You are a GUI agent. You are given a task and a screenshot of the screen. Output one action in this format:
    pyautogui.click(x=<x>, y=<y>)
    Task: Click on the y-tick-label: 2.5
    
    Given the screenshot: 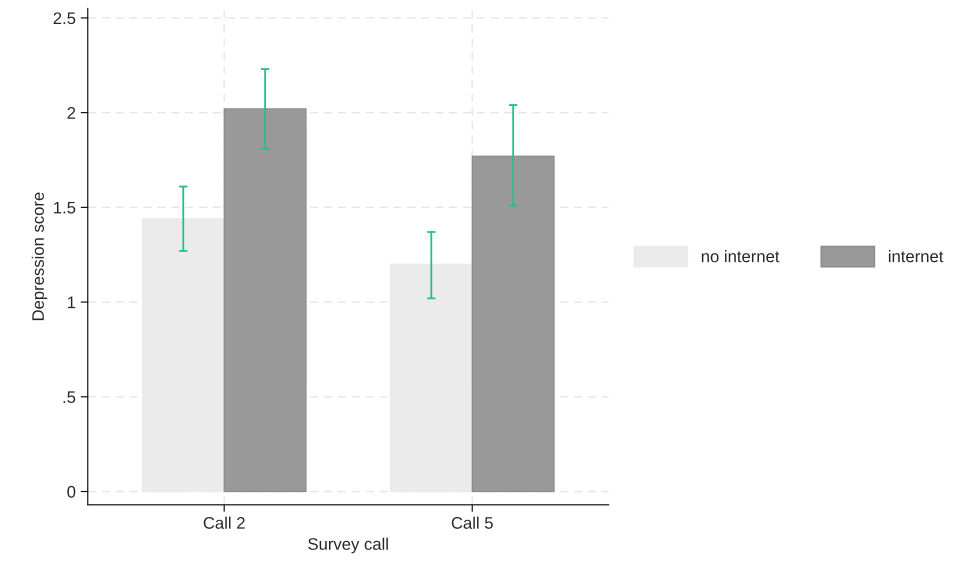 What is the action you would take?
    pyautogui.click(x=65, y=18)
    